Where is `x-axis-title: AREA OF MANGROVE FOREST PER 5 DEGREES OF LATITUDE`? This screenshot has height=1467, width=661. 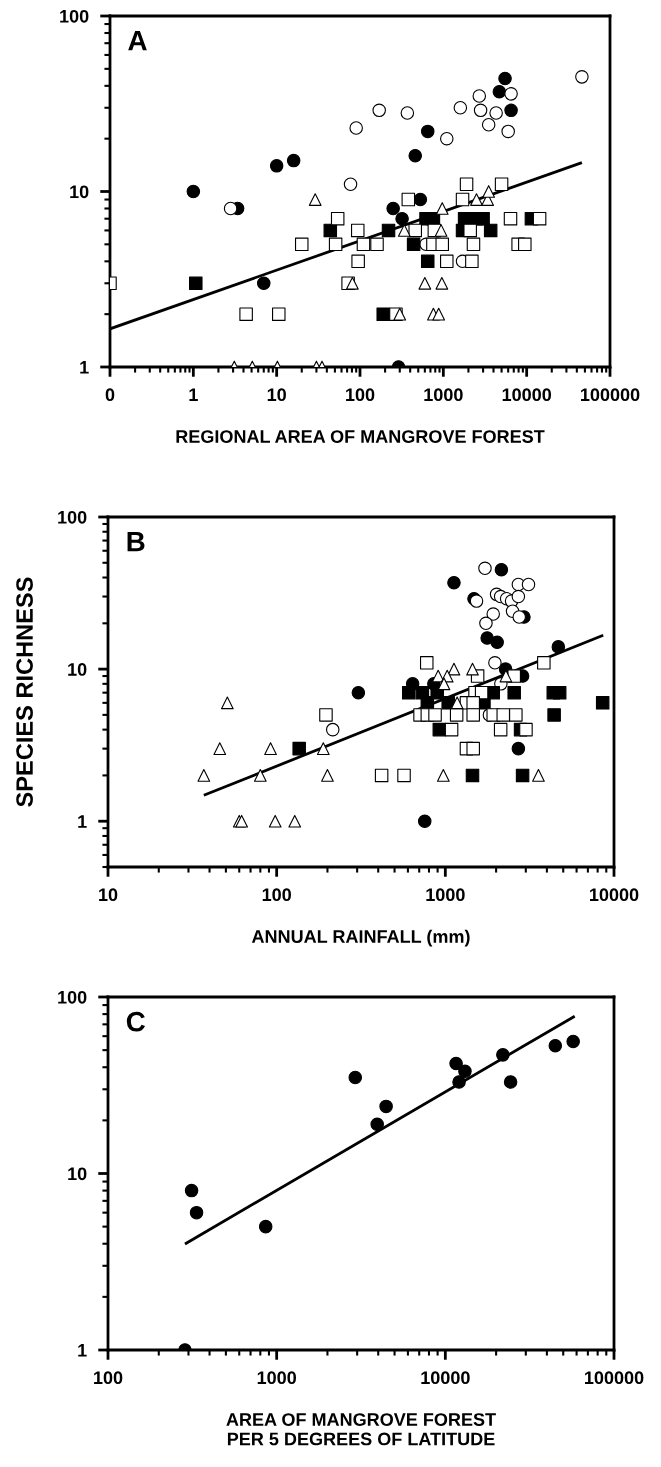
x-axis-title: AREA OF MANGROVE FOREST PER 5 DEGREES OF LATITUDE is located at coordinates (361, 1429).